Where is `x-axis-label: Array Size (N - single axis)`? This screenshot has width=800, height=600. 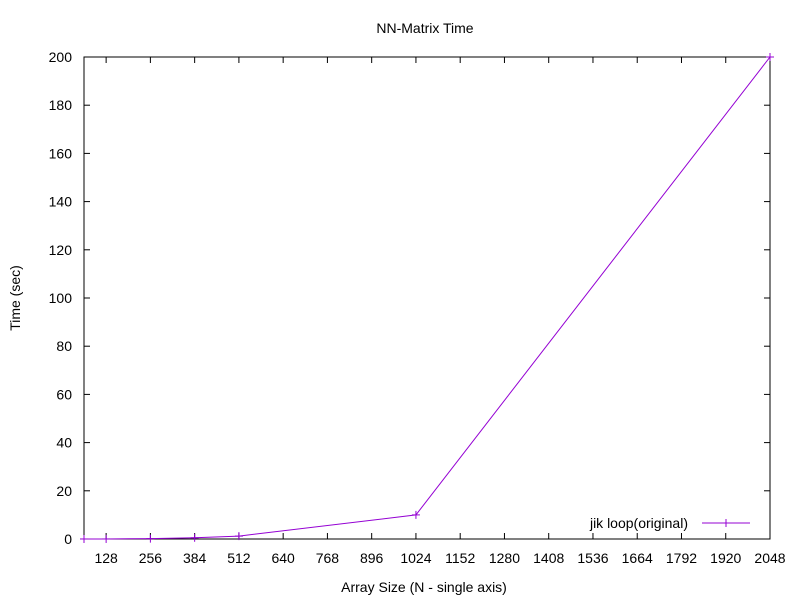
x-axis-label: Array Size (N - single axis) is located at coordinates (424, 587).